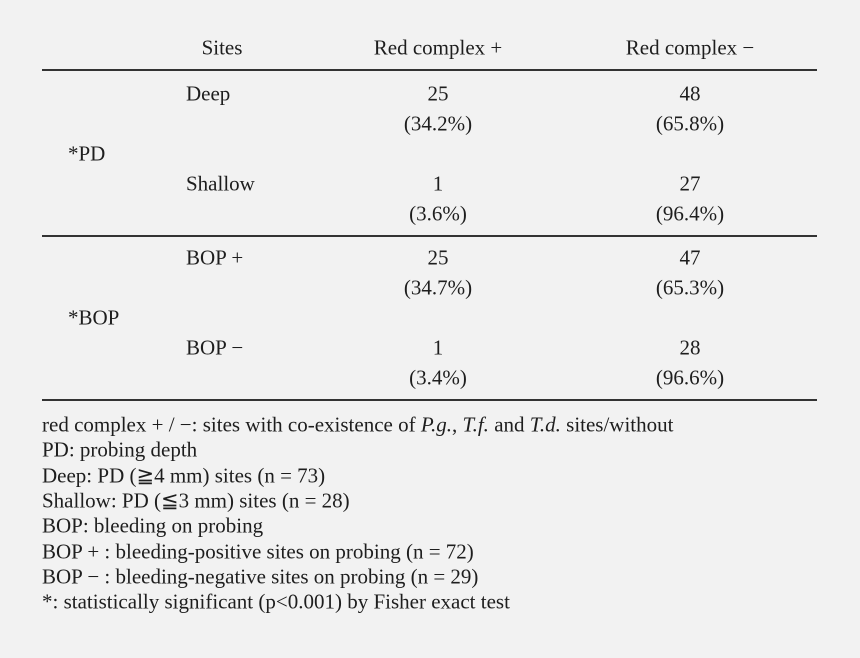  What do you see at coordinates (438, 377) in the screenshot?
I see `pct-plus: (3.4%)` at bounding box center [438, 377].